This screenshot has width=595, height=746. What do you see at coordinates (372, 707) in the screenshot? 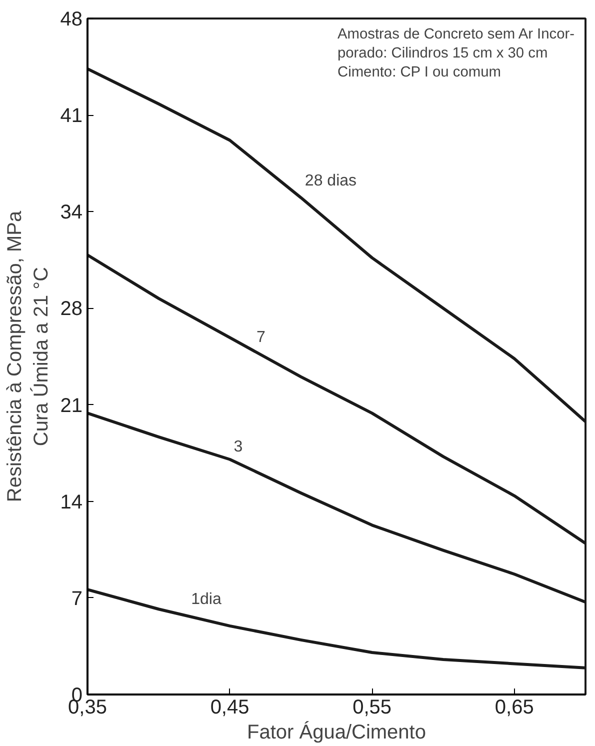
I see `x-tick-label: 0,55` at bounding box center [372, 707].